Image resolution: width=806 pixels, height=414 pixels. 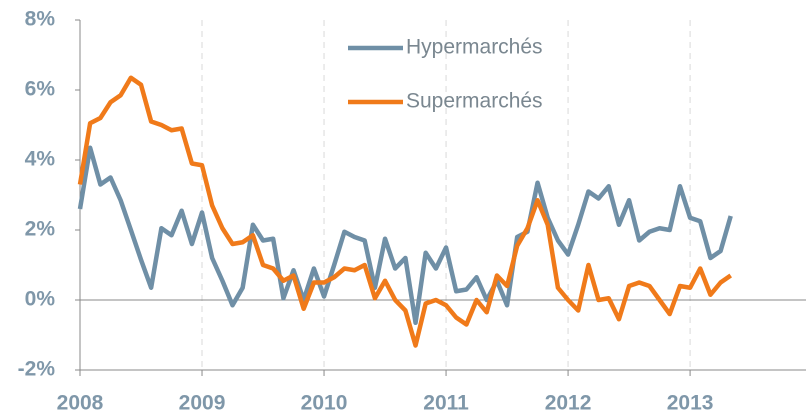 I want to click on x-tick-label: 2011, so click(x=446, y=403).